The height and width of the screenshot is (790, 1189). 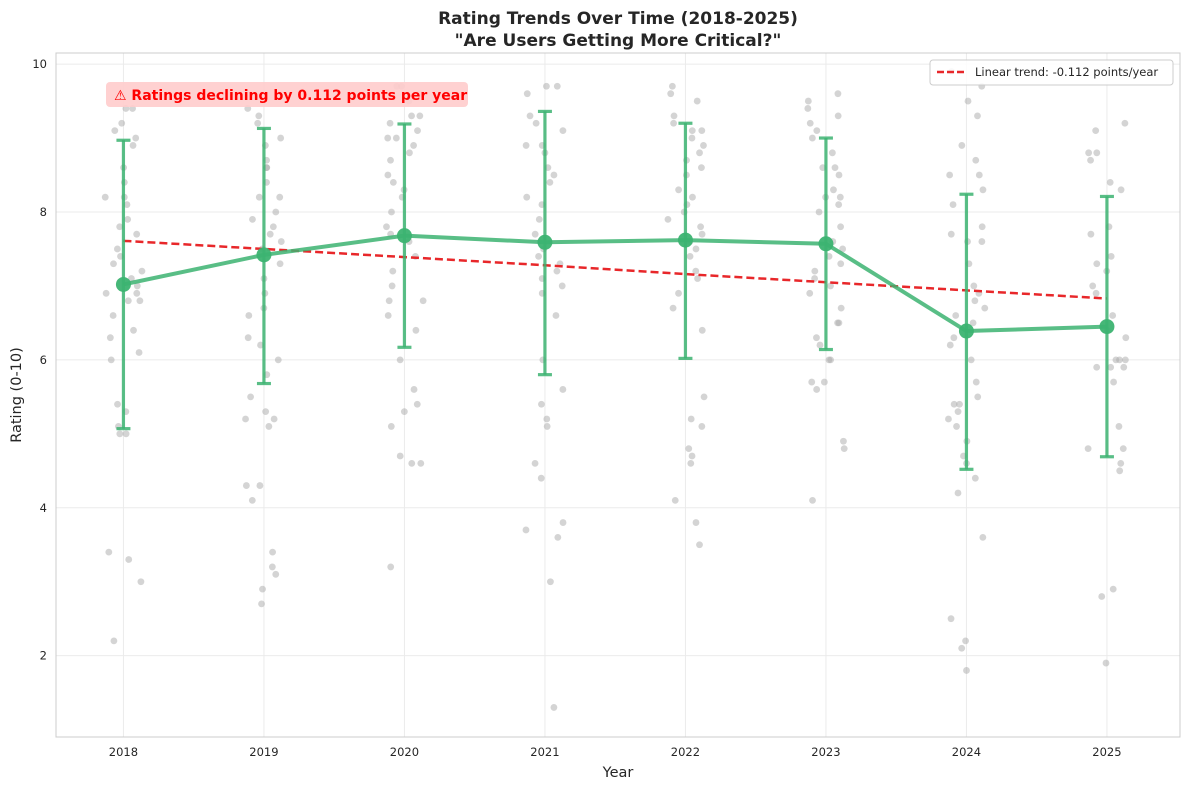 I want to click on chart-title: Rating Trends Over Time (2018-2025), so click(x=618, y=19).